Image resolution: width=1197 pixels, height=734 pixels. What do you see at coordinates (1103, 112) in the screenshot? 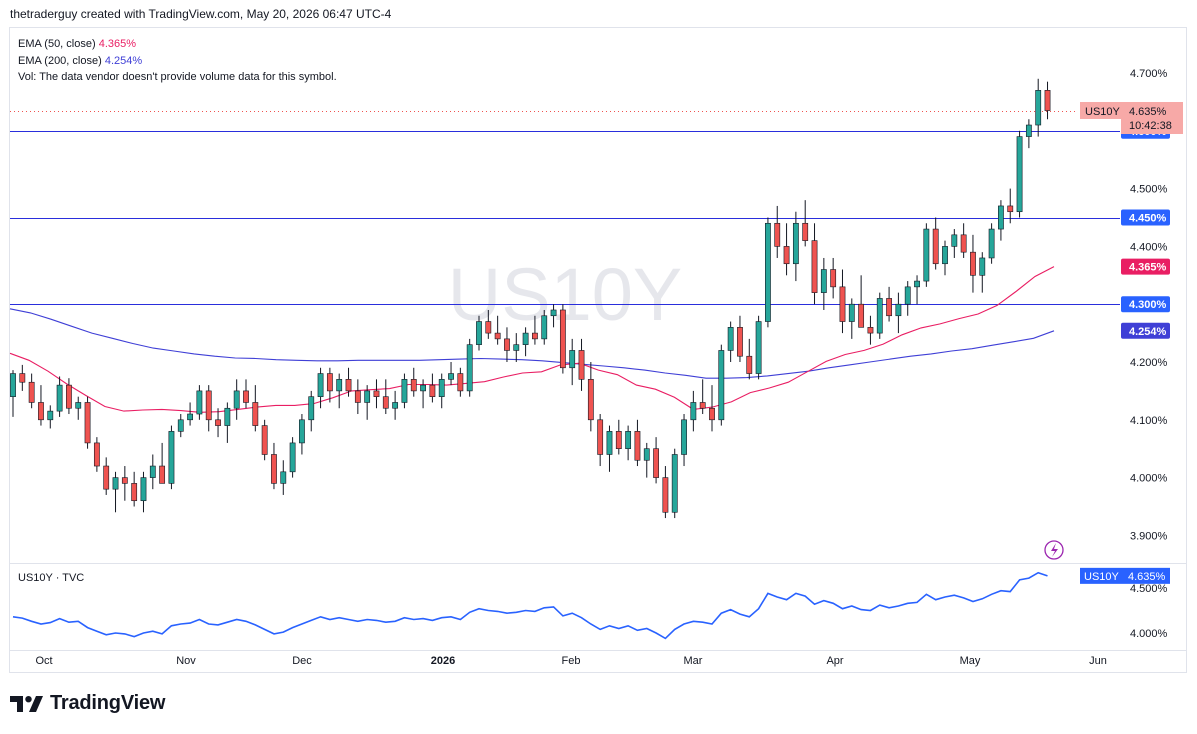
I see `symbol-tag: US10Y` at bounding box center [1103, 112].